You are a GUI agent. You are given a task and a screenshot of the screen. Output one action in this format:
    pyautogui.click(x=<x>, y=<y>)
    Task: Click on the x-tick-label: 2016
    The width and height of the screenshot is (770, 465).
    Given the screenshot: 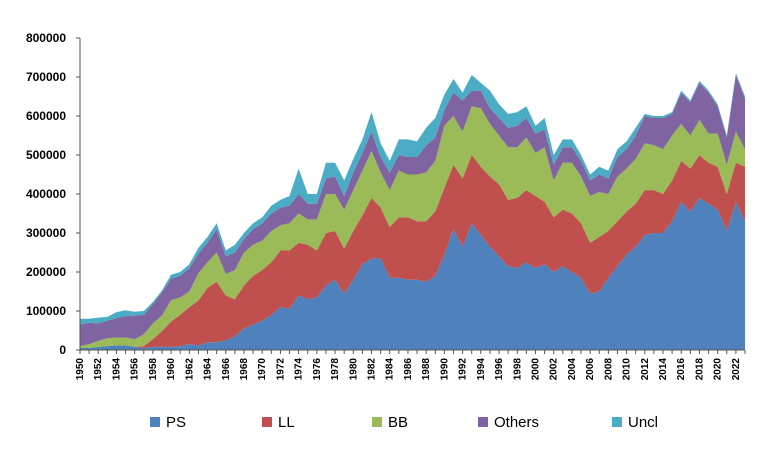 What is the action you would take?
    pyautogui.click(x=681, y=369)
    